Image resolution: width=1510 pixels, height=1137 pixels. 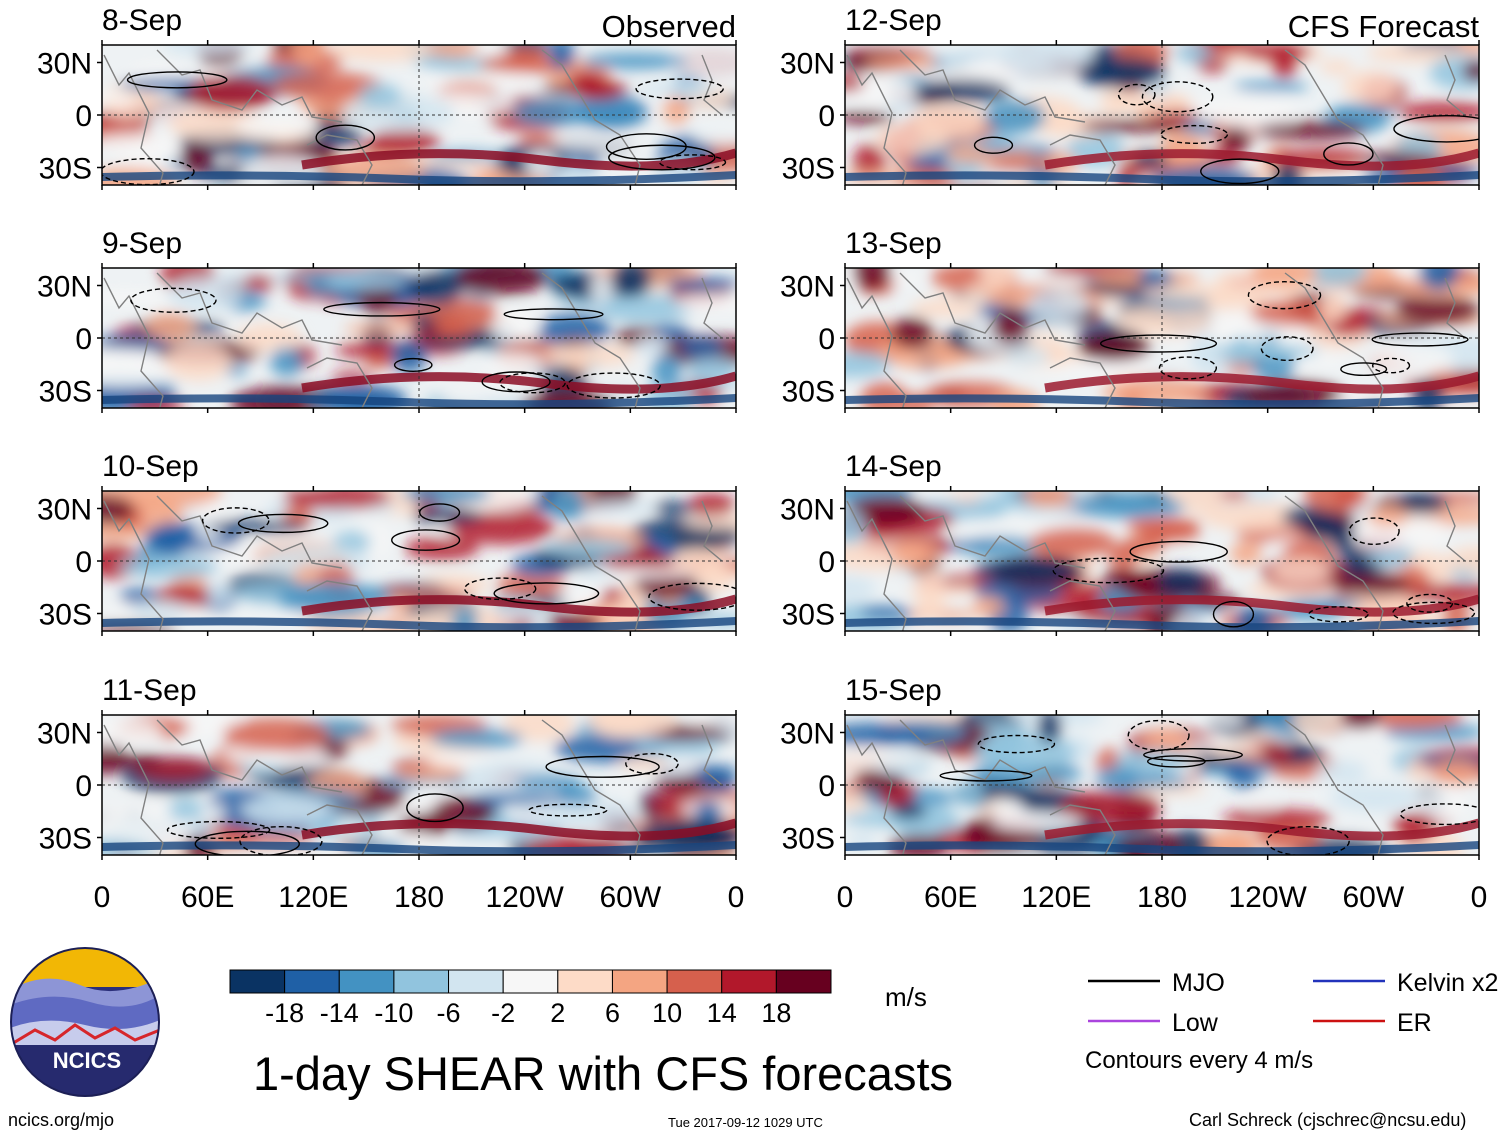 What do you see at coordinates (722, 1013) in the screenshot?
I see `colorbar-label: 14` at bounding box center [722, 1013].